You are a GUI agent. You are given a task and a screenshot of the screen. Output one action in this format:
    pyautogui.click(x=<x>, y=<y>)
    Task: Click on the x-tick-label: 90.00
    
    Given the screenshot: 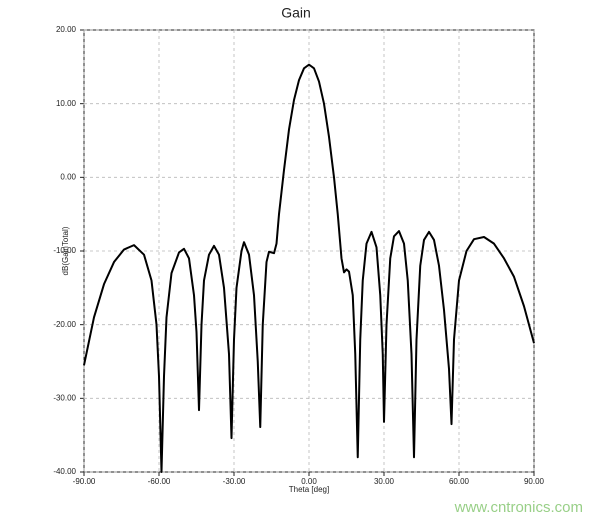 What is the action you would take?
    pyautogui.click(x=534, y=481)
    